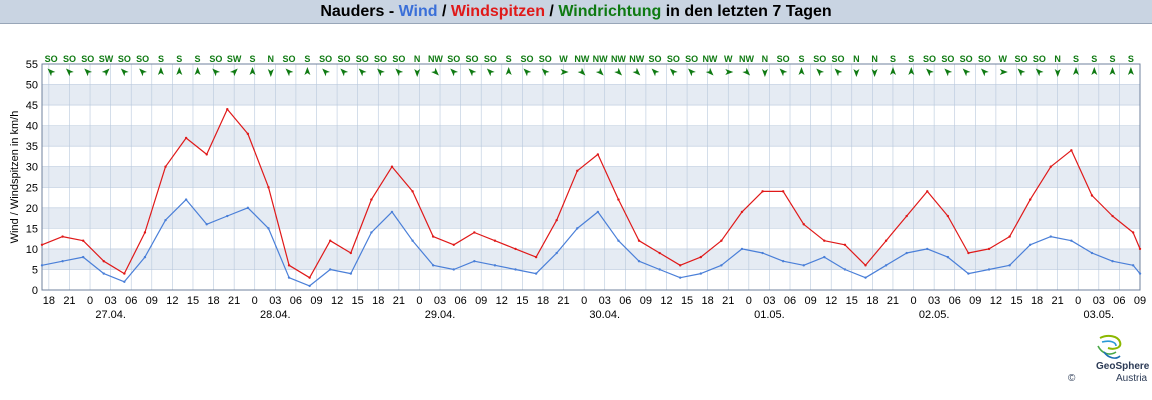  What do you see at coordinates (1132, 378) in the screenshot?
I see `logo-country: Austria` at bounding box center [1132, 378].